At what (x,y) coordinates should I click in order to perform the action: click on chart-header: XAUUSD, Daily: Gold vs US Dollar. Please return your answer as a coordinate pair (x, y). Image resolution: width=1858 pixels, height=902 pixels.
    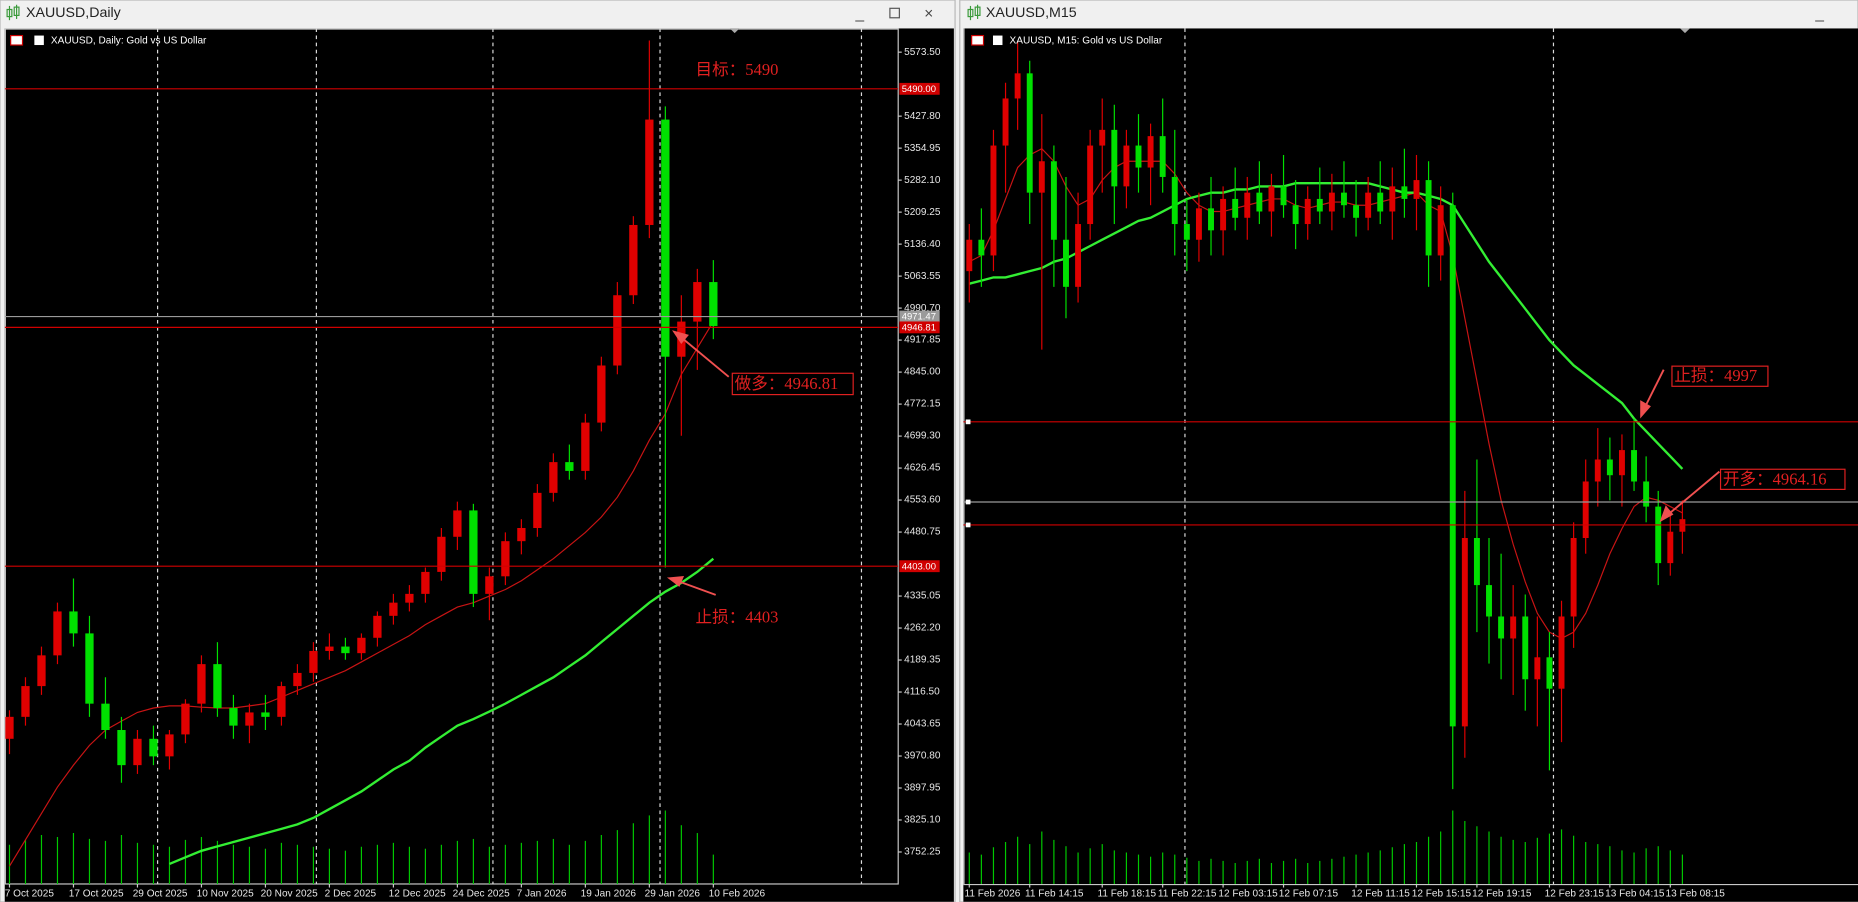
    Looking at the image, I should click on (108, 40).